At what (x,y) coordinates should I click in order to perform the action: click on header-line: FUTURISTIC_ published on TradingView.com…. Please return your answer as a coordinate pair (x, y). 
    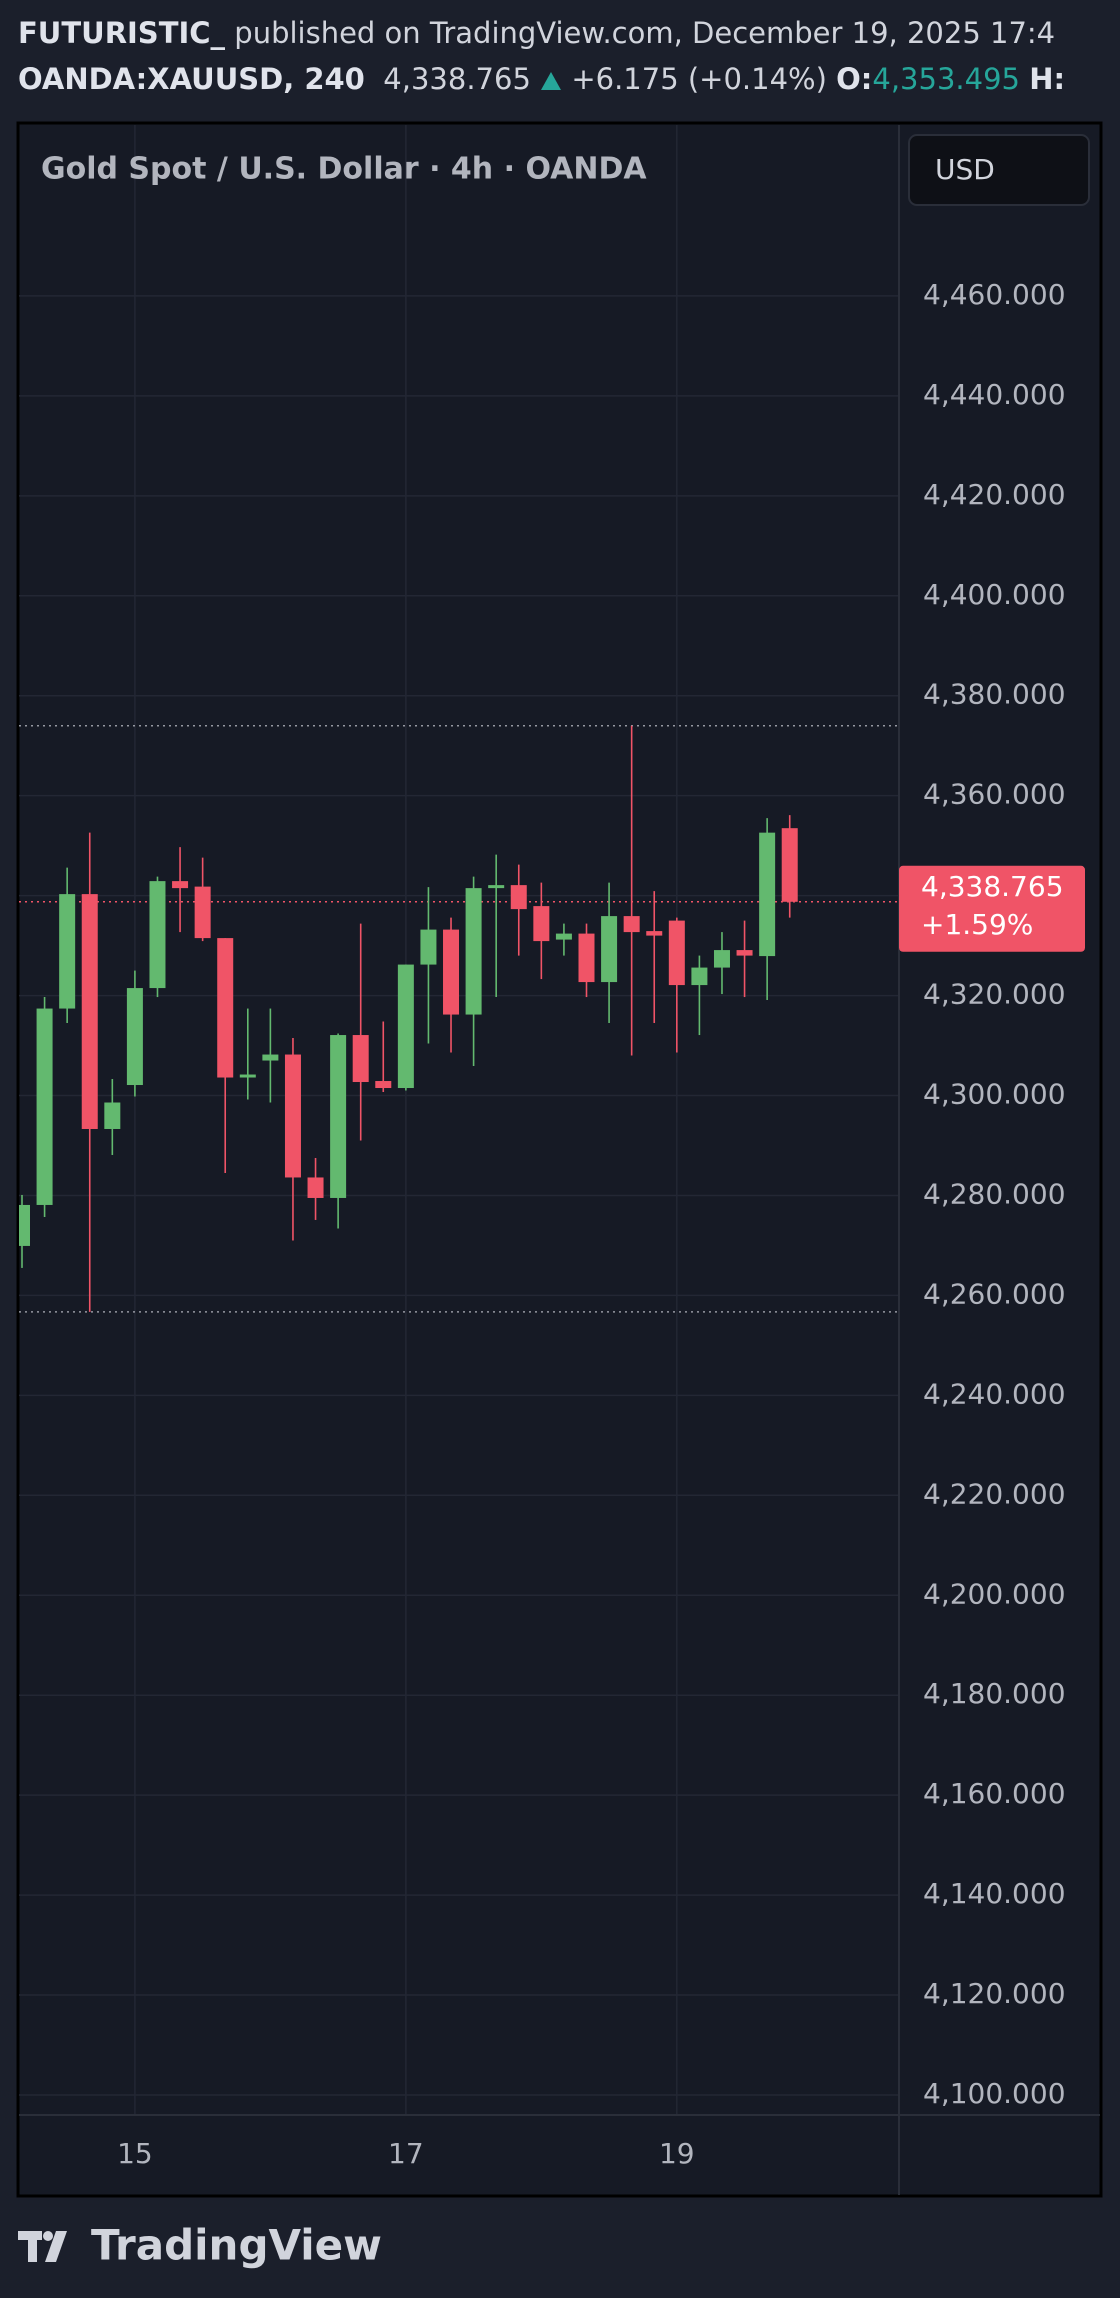
    Looking at the image, I should click on (569, 33).